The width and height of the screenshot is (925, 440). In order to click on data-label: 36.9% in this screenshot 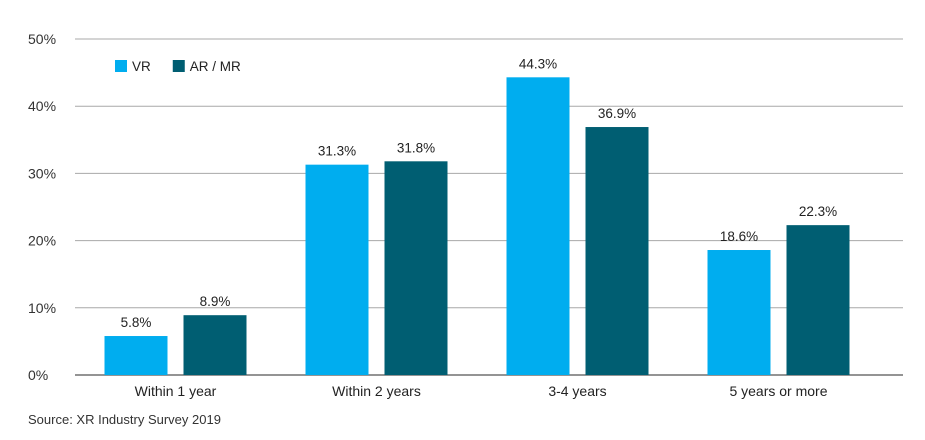, I will do `click(617, 113)`.